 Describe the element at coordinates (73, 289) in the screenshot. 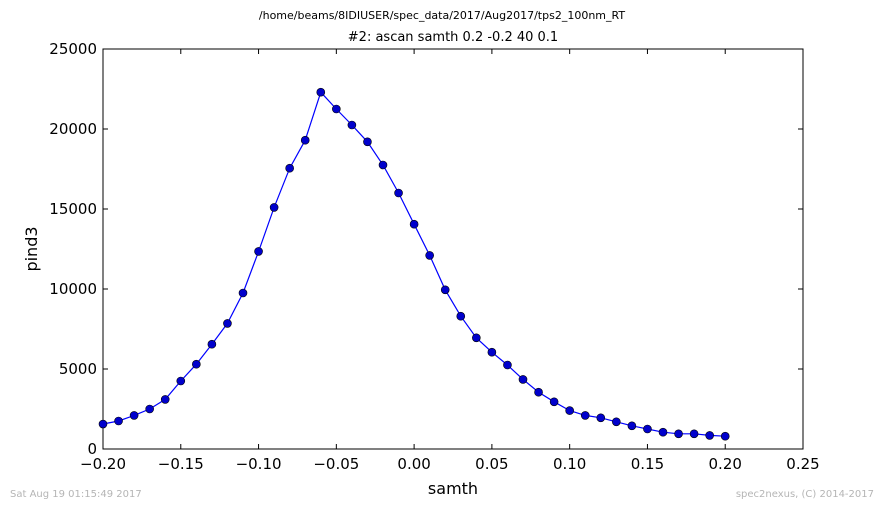

I see `y-tick-label: 10000` at that location.